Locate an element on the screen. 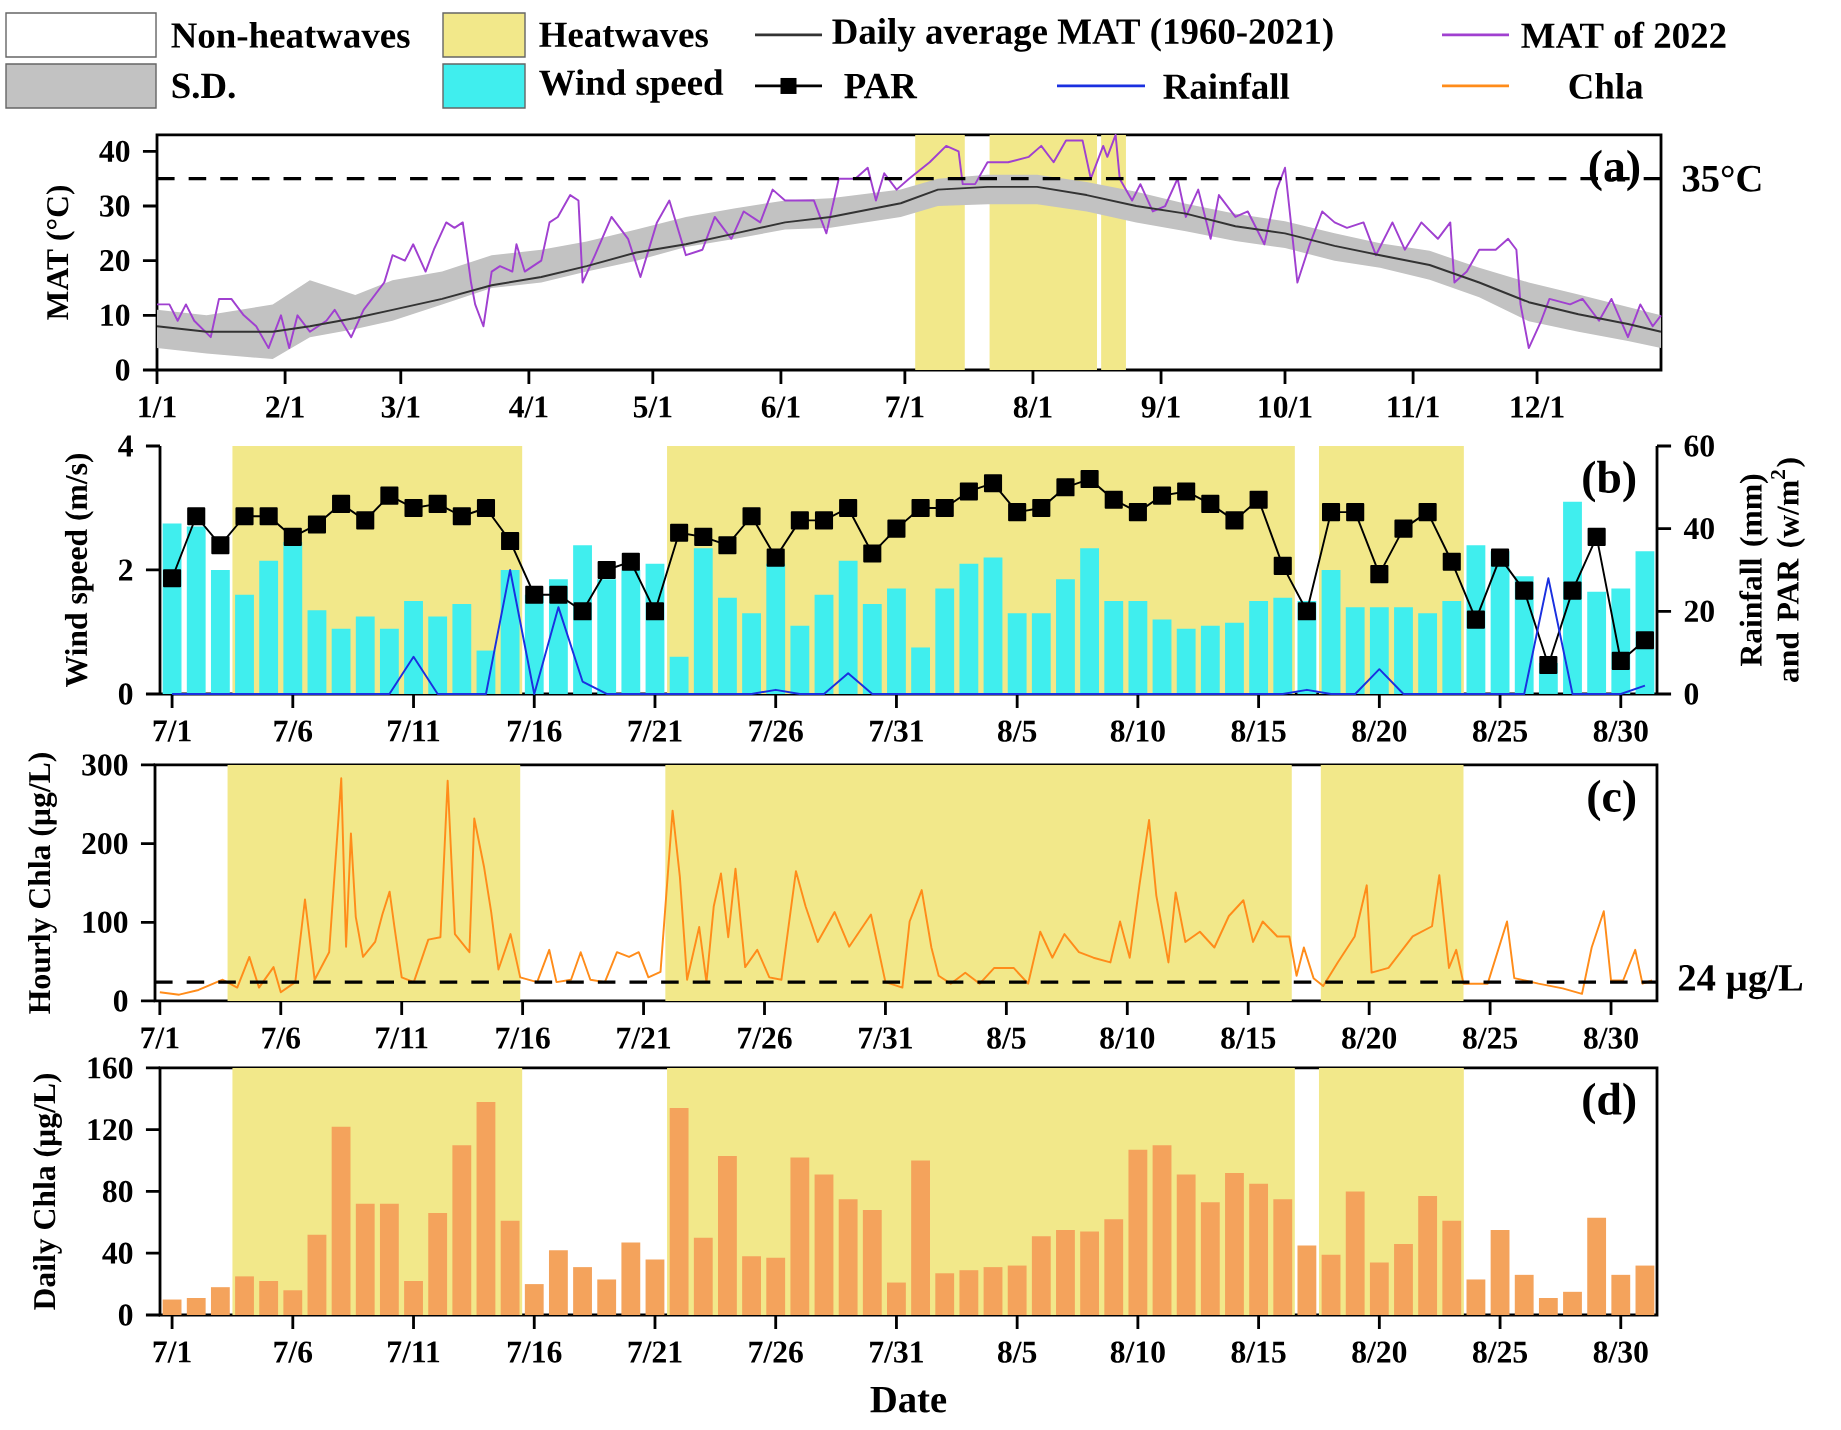  y2-tick-label: 60 is located at coordinates (1699, 446).